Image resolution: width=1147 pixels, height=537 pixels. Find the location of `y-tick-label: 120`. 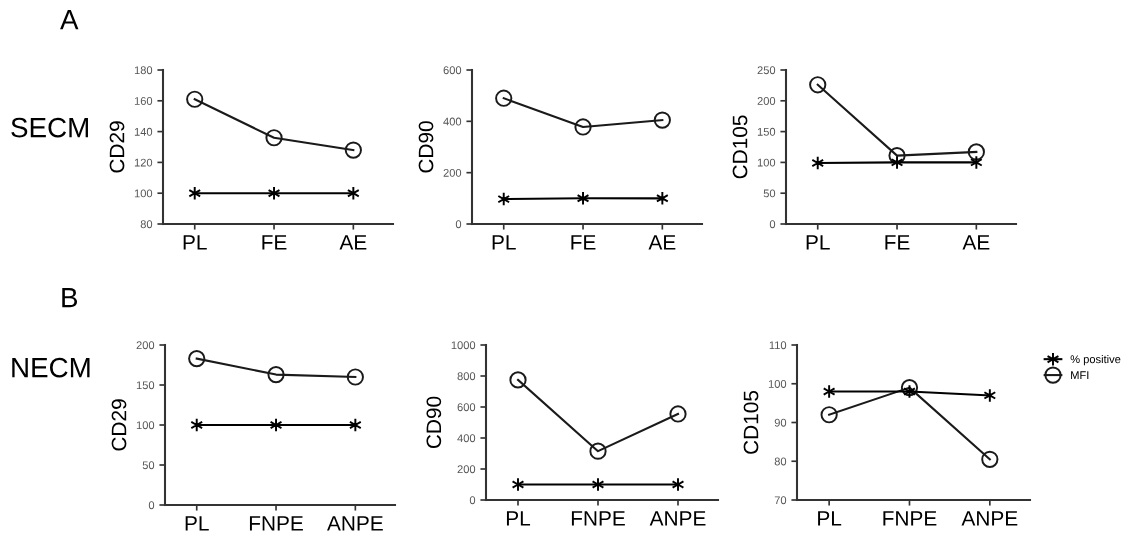

y-tick-label: 120 is located at coordinates (143, 162).